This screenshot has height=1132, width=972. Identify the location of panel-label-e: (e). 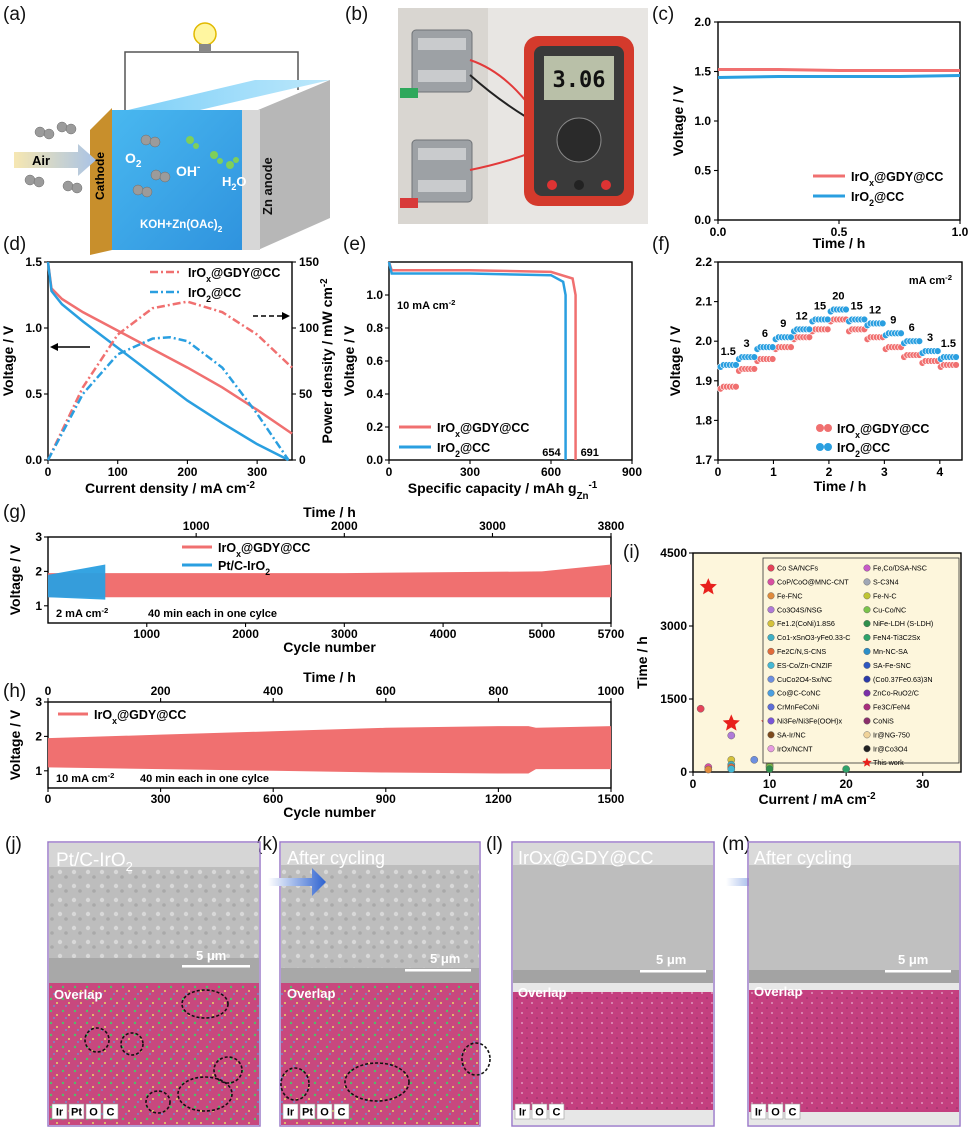
(354, 244).